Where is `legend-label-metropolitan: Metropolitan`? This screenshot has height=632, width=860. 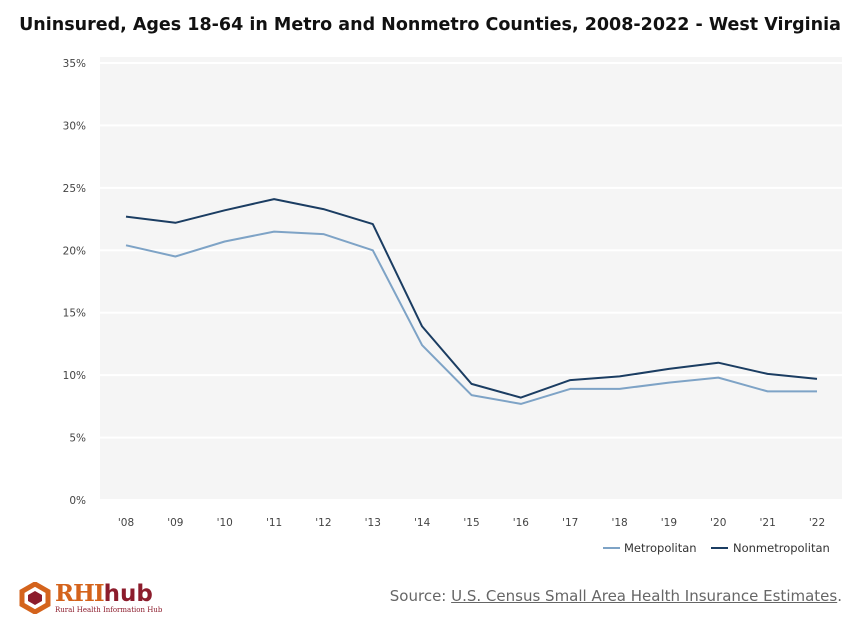 legend-label-metropolitan: Metropolitan is located at coordinates (660, 548).